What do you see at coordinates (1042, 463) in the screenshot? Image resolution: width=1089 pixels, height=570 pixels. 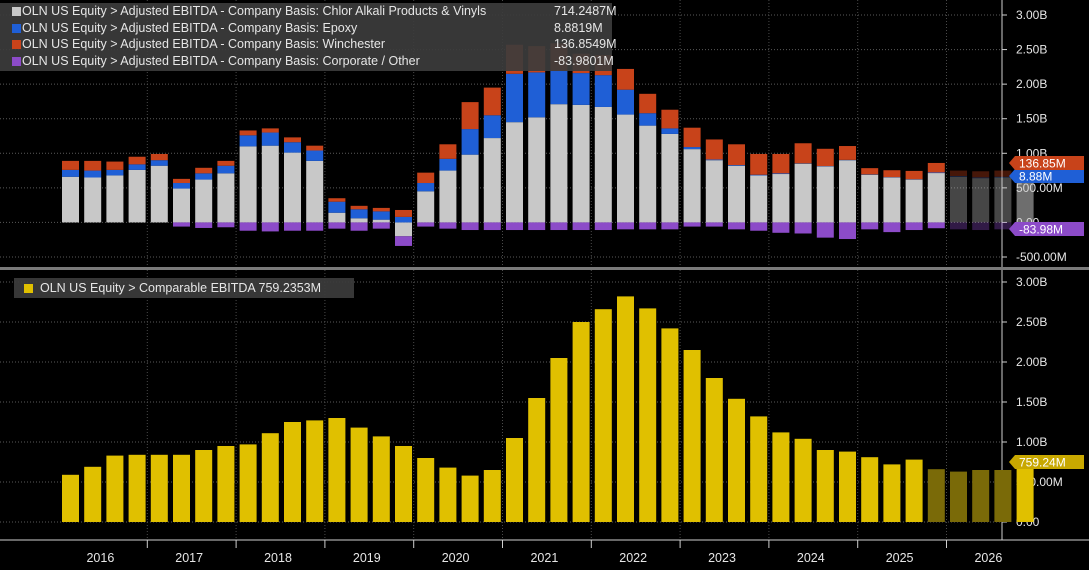 I see `callout-comparable-ebitda: 759.24M` at bounding box center [1042, 463].